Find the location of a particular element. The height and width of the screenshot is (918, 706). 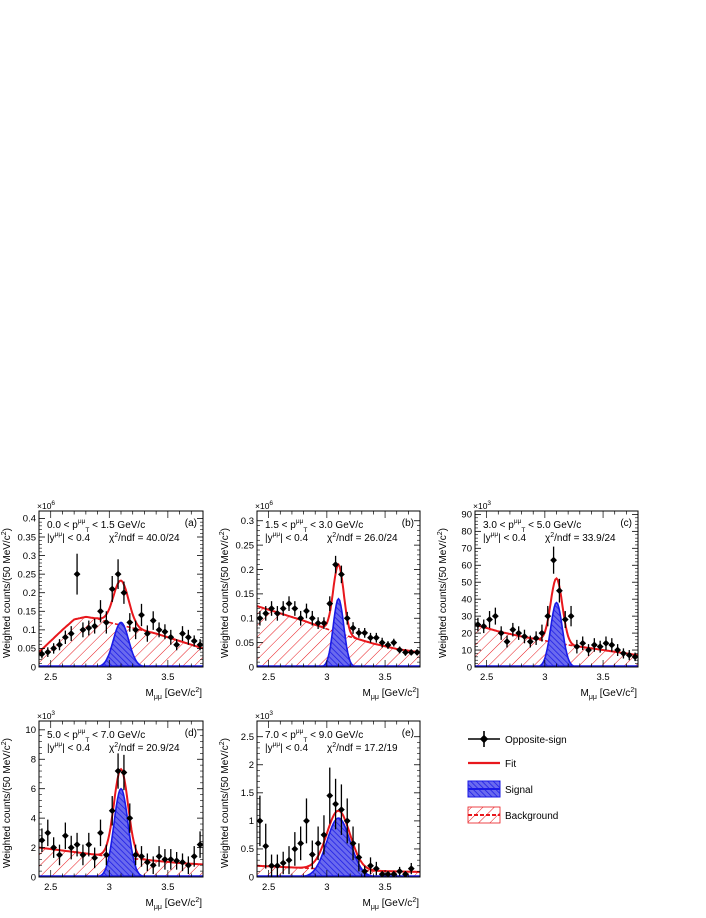

pt-range-label: 3.0 < pμμ T < 5.0 GeV/c is located at coordinates (532, 526).